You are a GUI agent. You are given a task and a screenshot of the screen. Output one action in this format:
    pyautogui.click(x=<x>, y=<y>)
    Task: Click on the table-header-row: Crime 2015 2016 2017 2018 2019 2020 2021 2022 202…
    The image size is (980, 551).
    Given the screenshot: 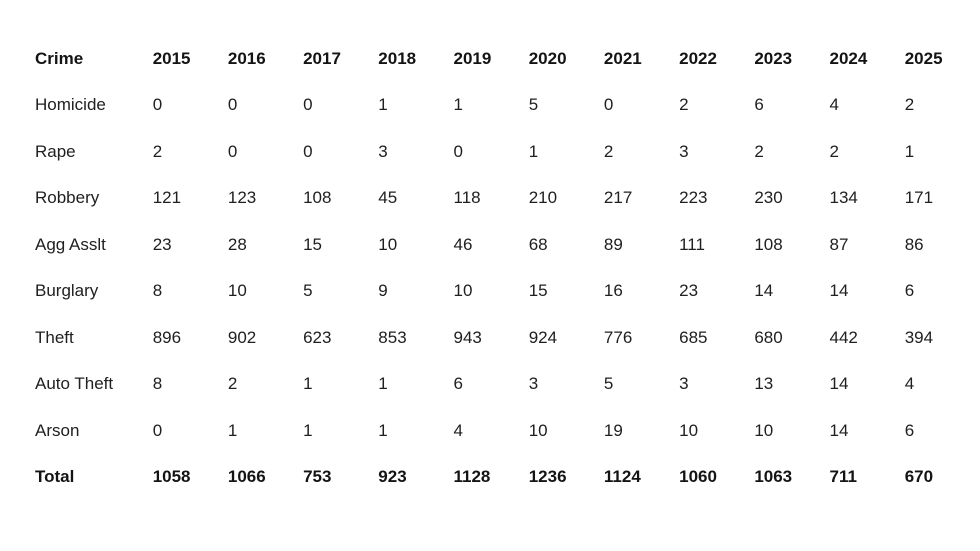 What is the action you would take?
    pyautogui.click(x=507, y=58)
    